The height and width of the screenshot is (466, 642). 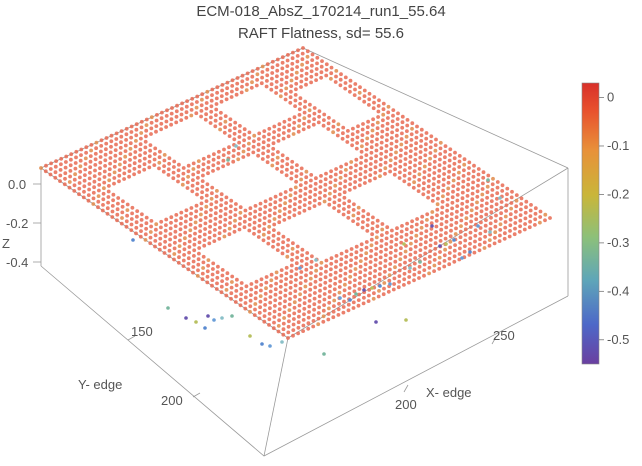 What do you see at coordinates (406, 404) in the screenshot?
I see `x-tick-label: 200` at bounding box center [406, 404].